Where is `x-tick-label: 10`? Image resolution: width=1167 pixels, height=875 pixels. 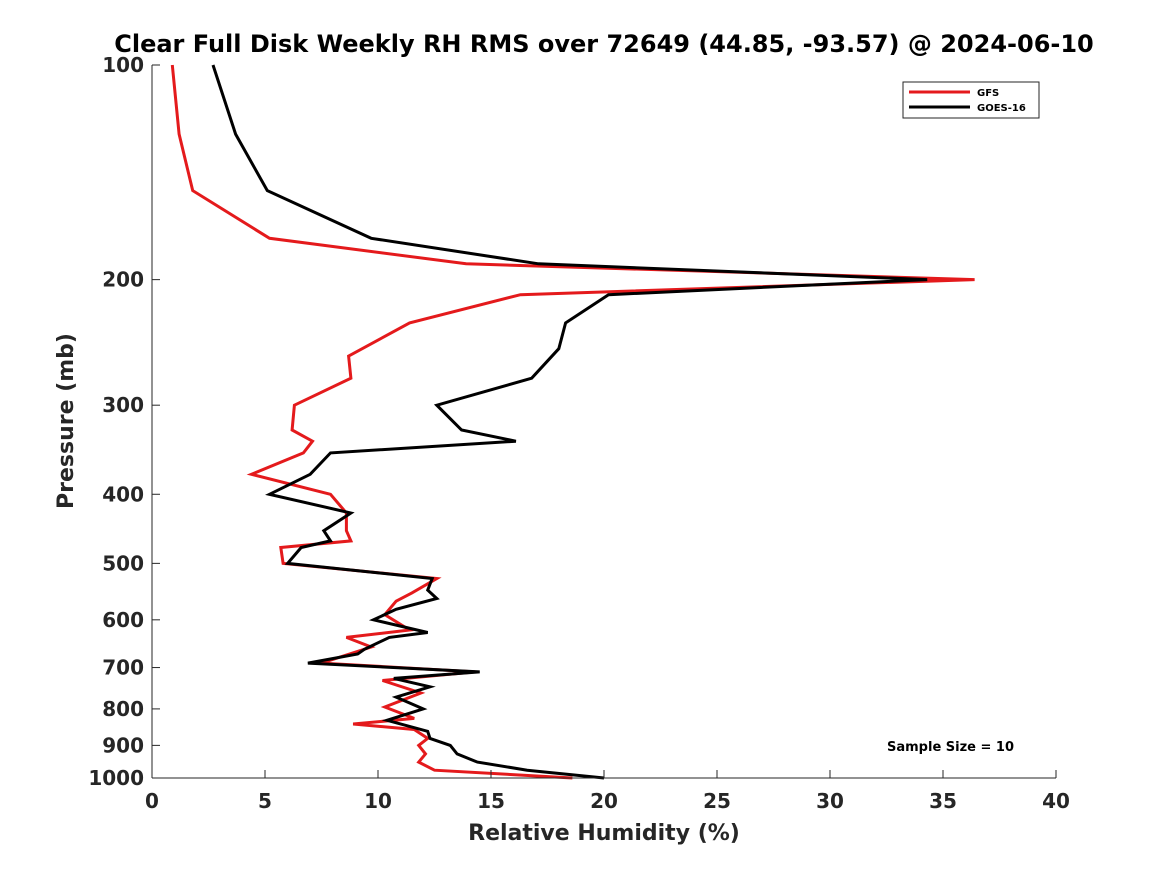
x-tick-label: 10 is located at coordinates (378, 801).